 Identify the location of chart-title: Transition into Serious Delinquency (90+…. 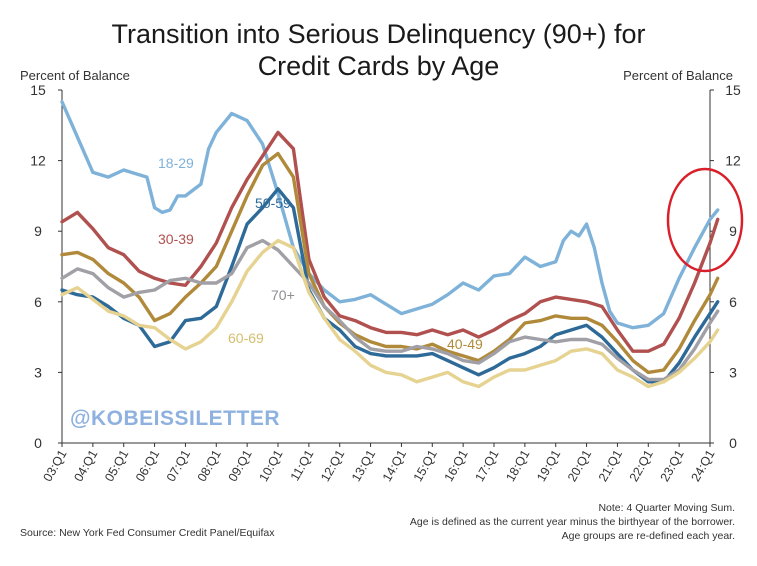
(378, 50).